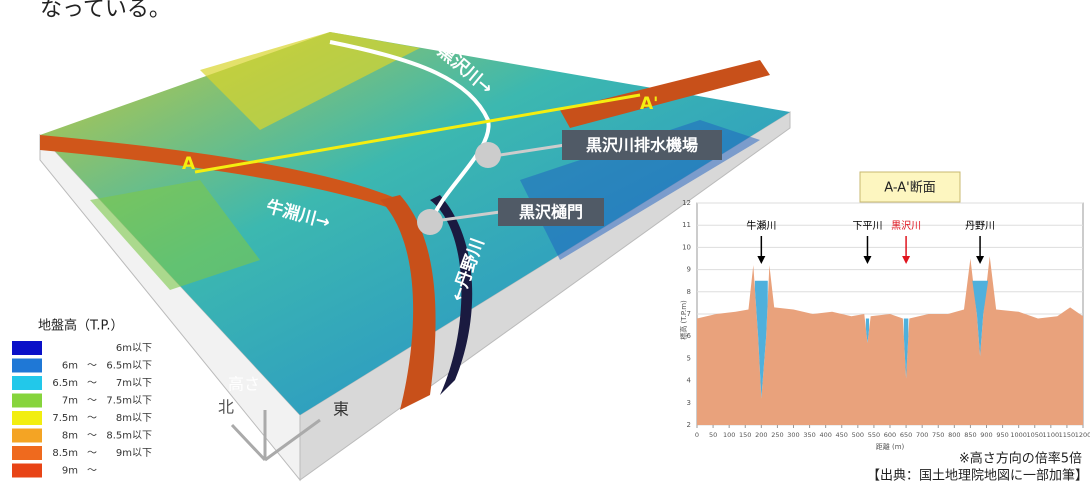  I want to click on x-tick-label: 200, so click(761, 435).